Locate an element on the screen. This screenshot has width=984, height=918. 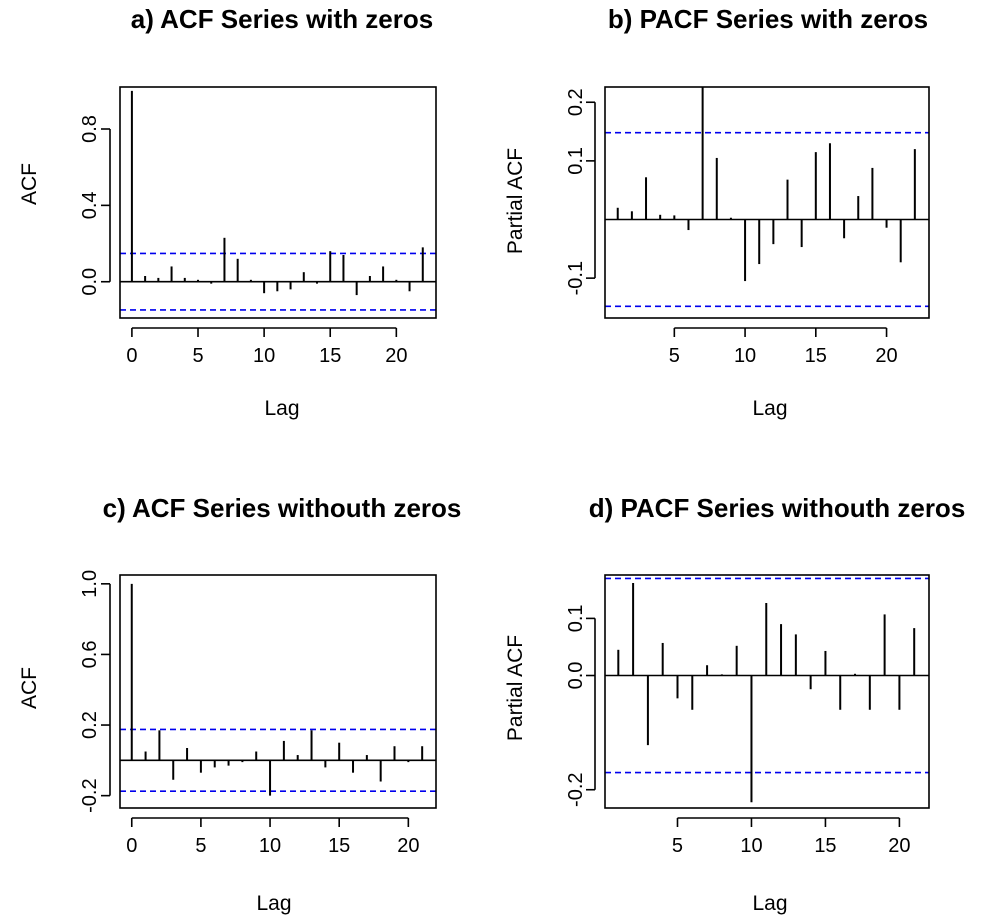
chart-title: c) ACF Series withouth zeros is located at coordinates (282, 508).